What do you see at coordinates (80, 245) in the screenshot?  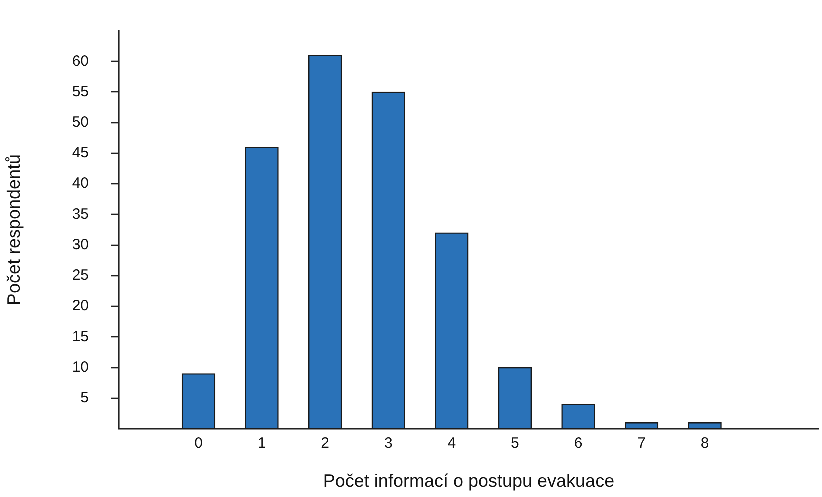 I see `y-tick-label: 30` at bounding box center [80, 245].